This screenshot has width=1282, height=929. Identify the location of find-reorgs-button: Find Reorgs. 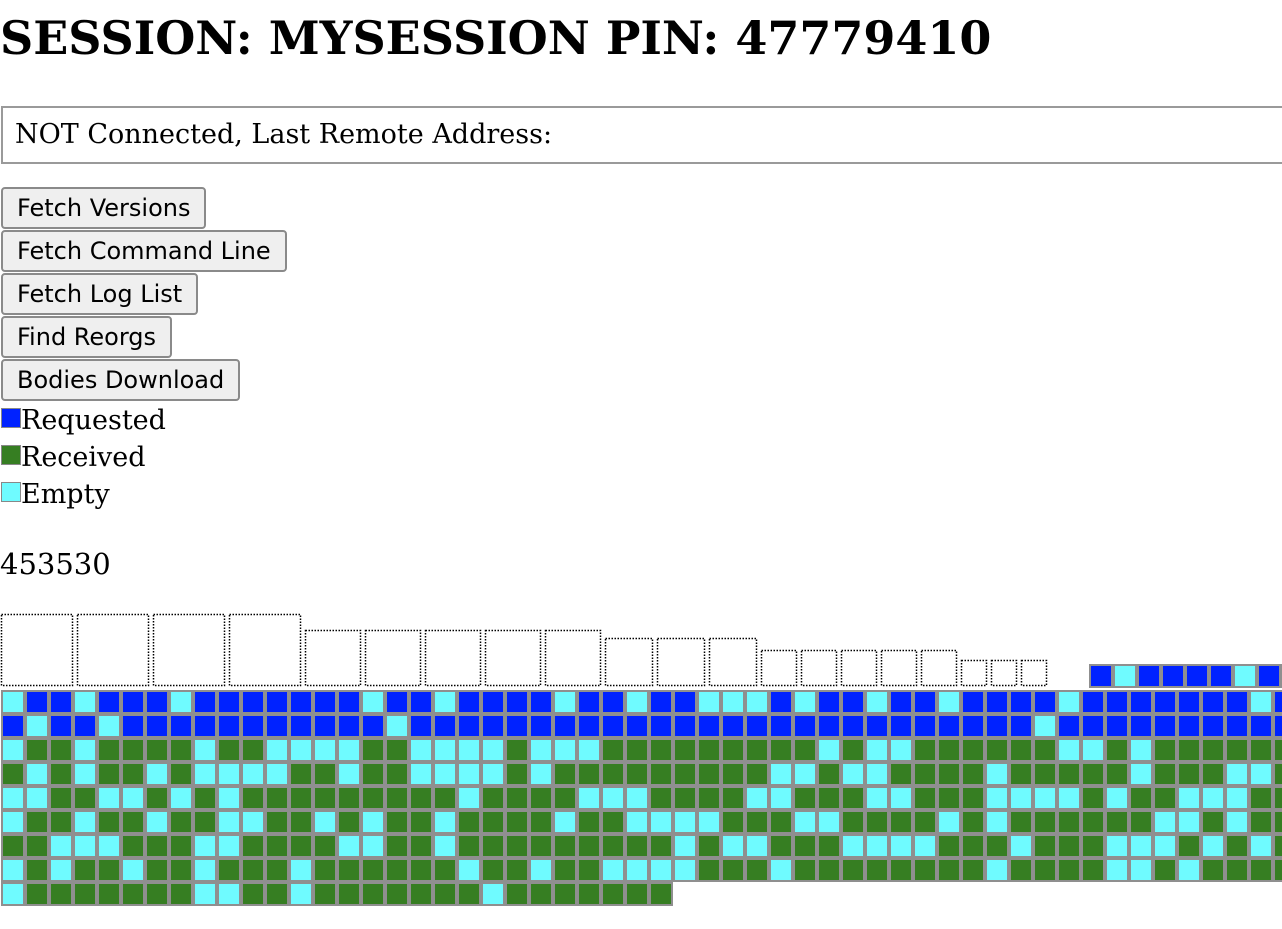
(87, 337).